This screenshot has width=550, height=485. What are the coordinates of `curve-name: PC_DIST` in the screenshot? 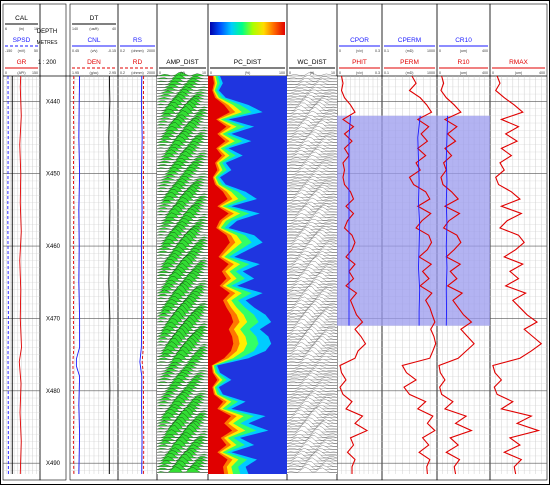 It's located at (247, 62).